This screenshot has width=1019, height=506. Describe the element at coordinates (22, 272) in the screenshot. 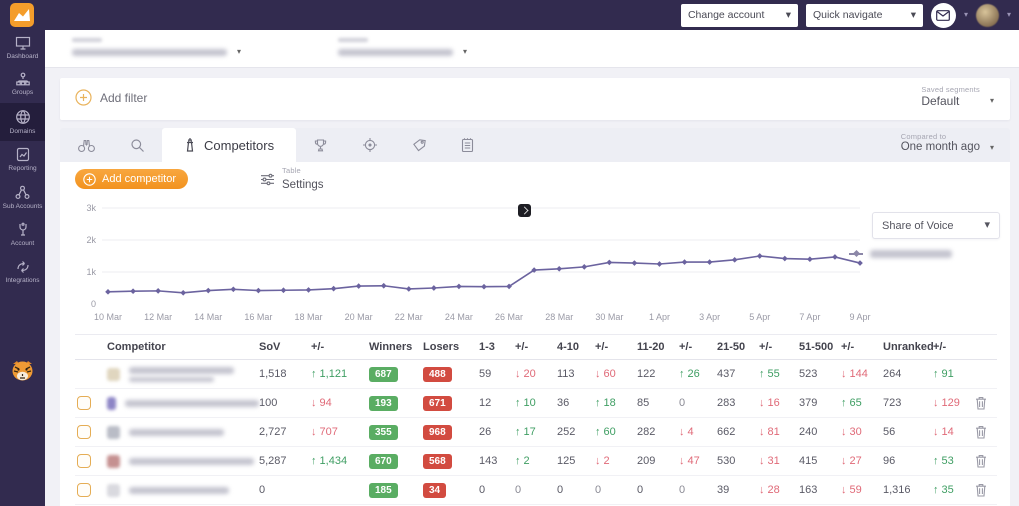

I see `sidebar-item-integrations: Integrations` at that location.